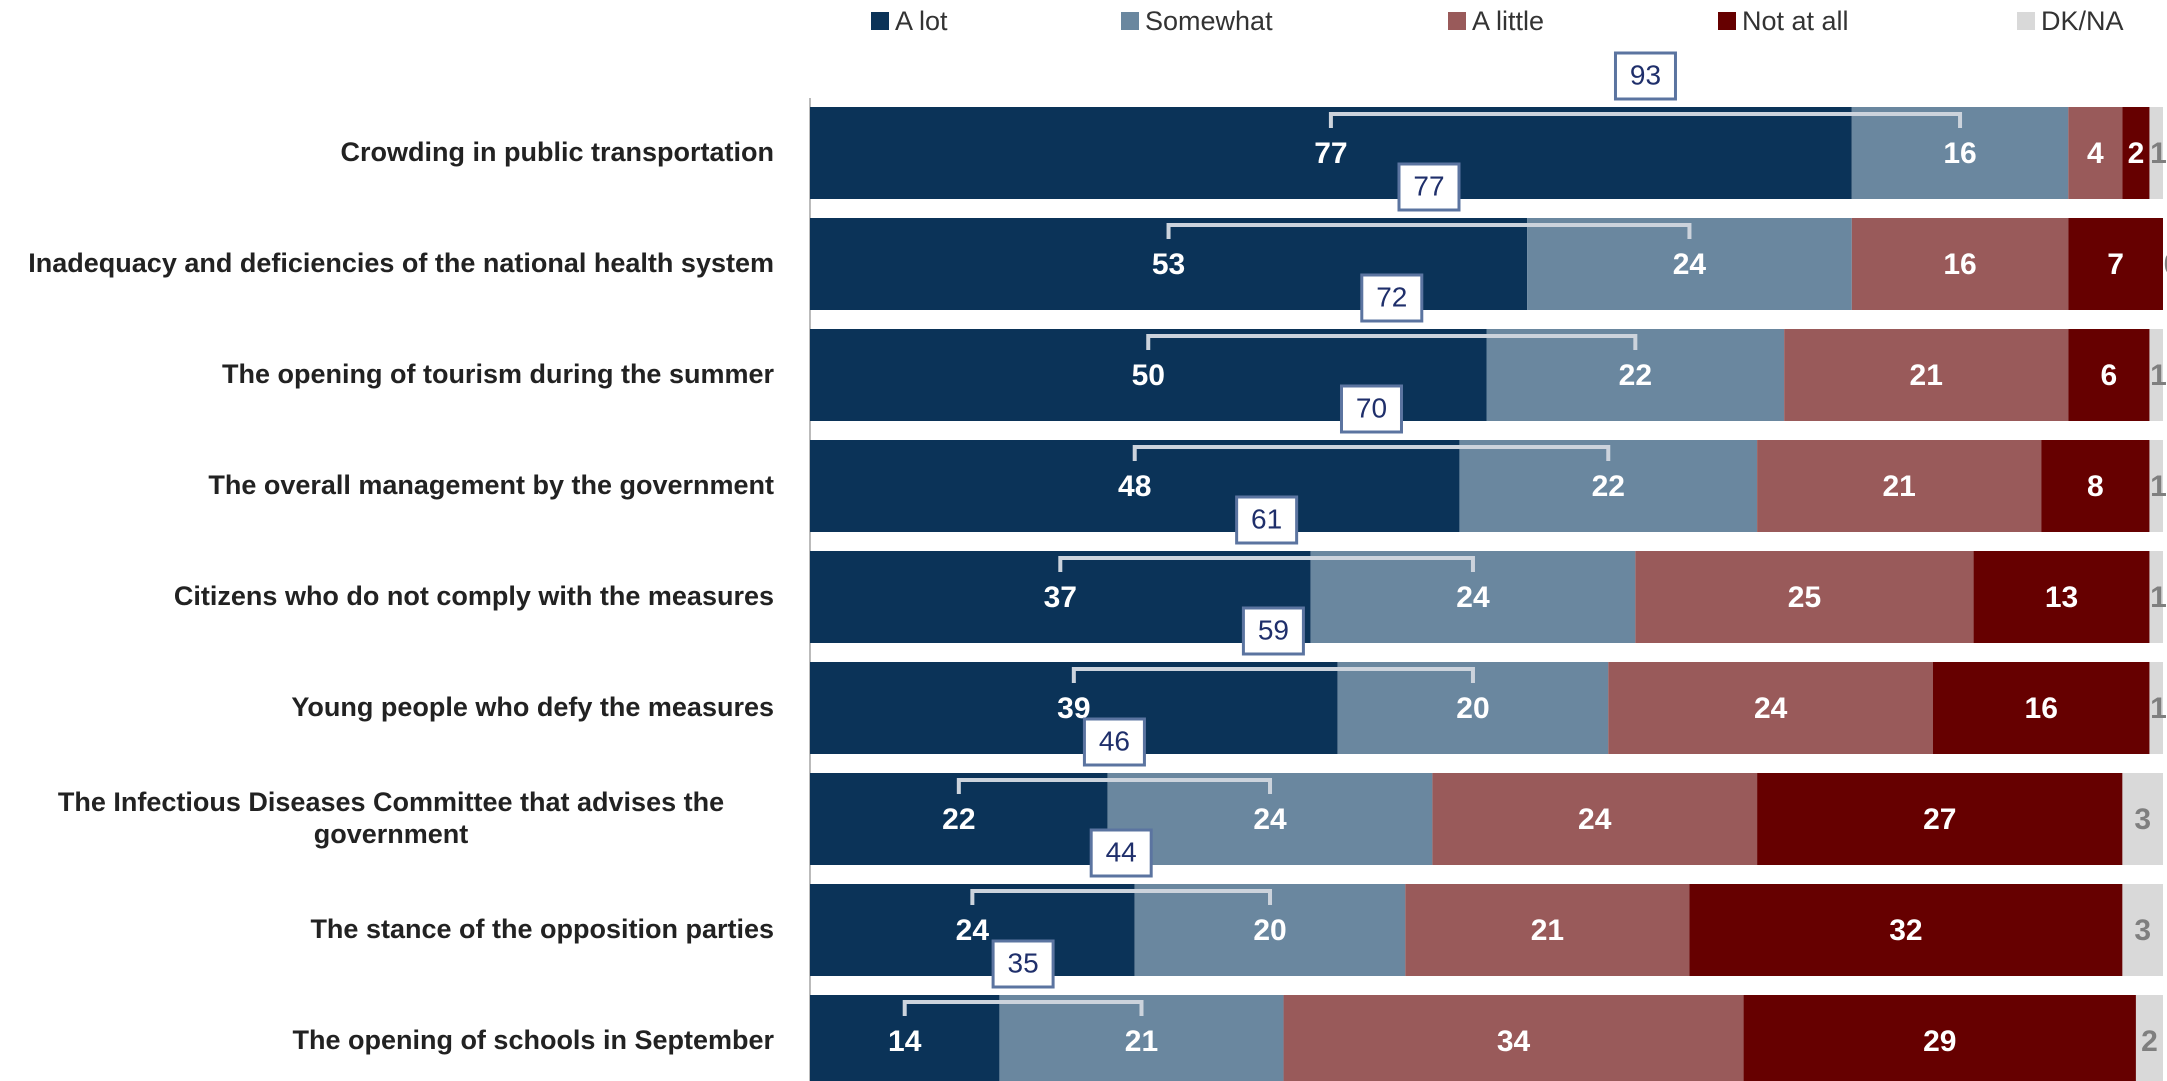 The height and width of the screenshot is (1081, 2167). Describe the element at coordinates (921, 21) in the screenshot. I see `legend-label: A lot` at that location.